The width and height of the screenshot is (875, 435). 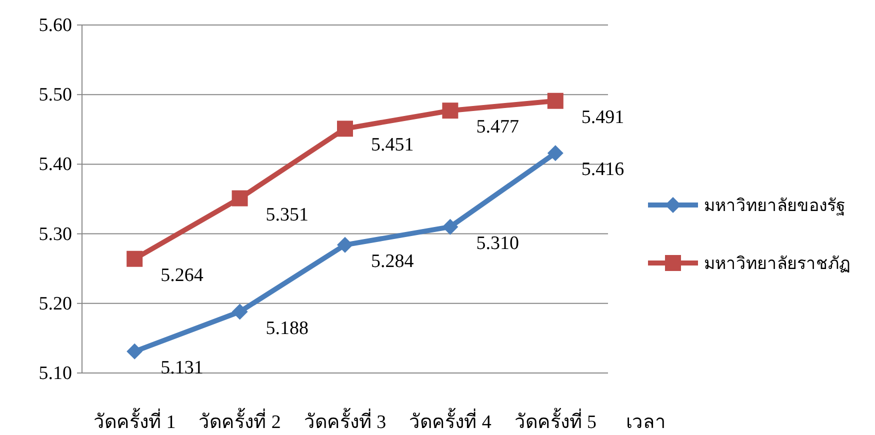 I want to click on x-tick-label: วัดครั้งที่ 4, so click(x=450, y=420).